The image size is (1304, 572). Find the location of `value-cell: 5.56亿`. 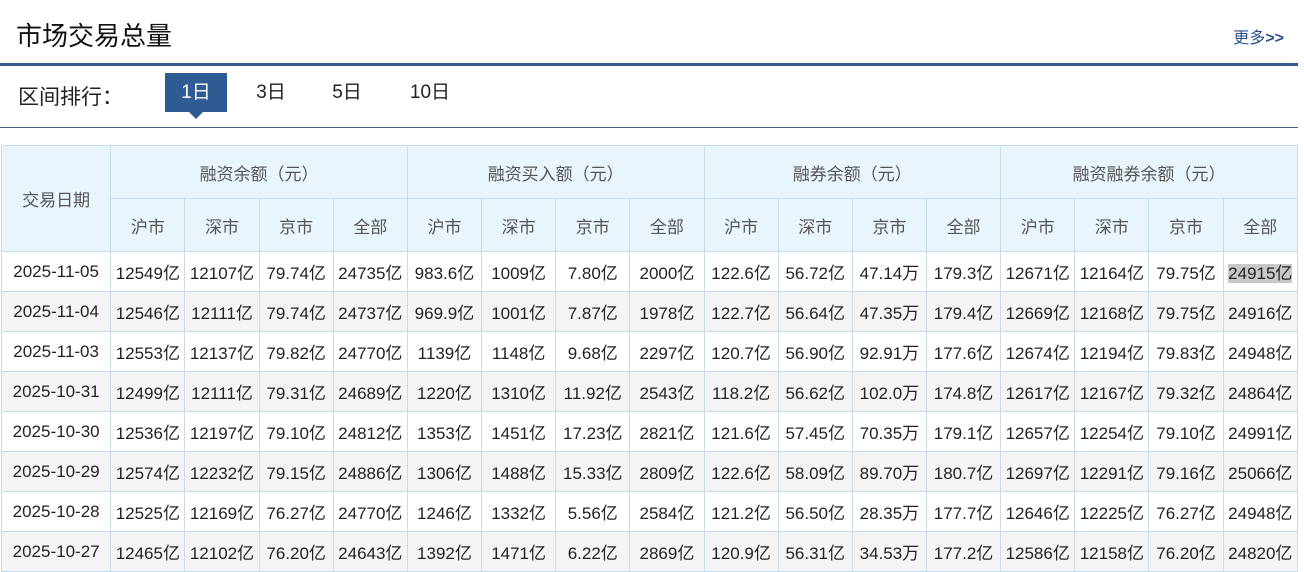

value-cell: 5.56亿 is located at coordinates (593, 511).